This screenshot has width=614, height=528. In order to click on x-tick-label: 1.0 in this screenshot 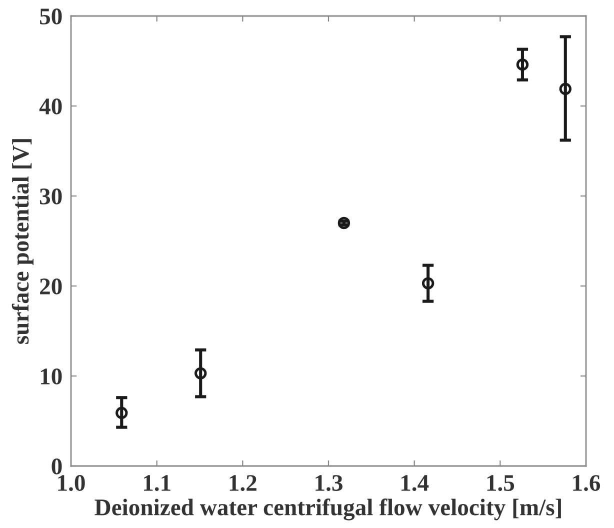, I will do `click(71, 483)`.